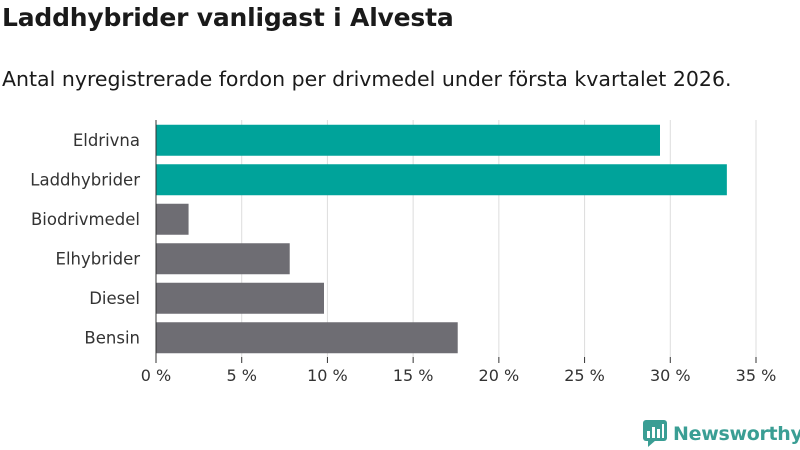 This screenshot has height=450, width=800. Describe the element at coordinates (85, 219) in the screenshot. I see `category-label: Biodrivmedel` at that location.